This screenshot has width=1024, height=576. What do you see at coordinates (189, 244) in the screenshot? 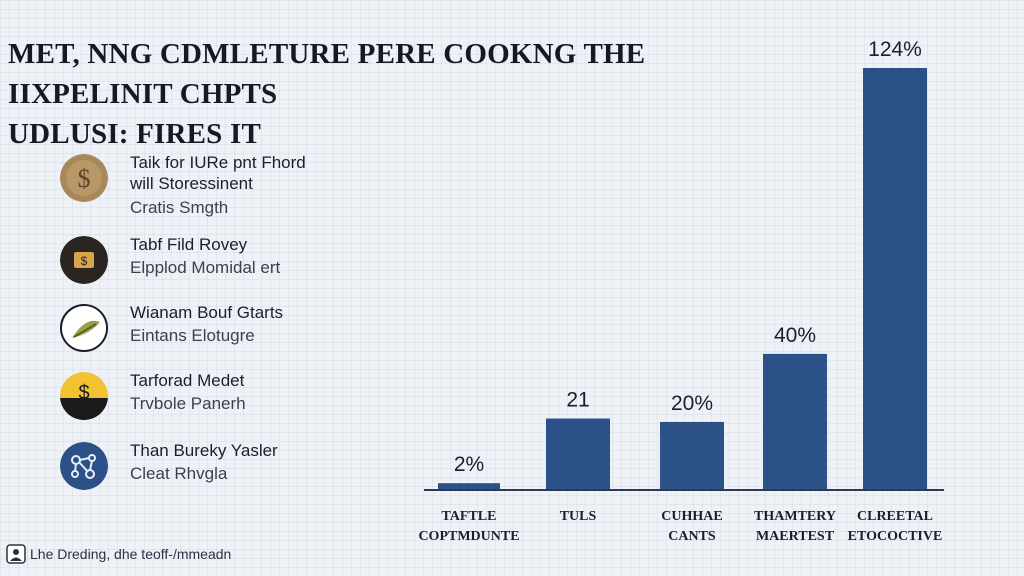
I see `legend-title: Tabf Fild Rovey` at bounding box center [189, 244].